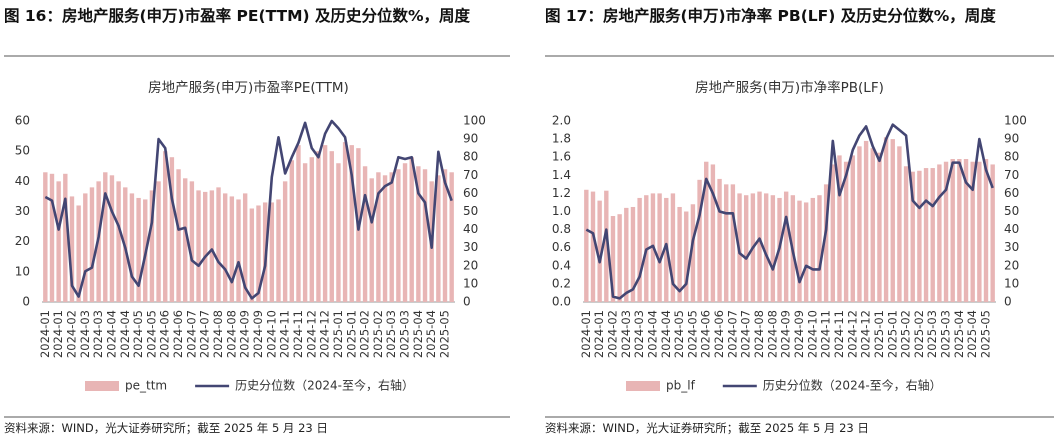 Image resolution: width=1054 pixels, height=441 pixels. I want to click on y-tick-label: 0.4, so click(561, 265).